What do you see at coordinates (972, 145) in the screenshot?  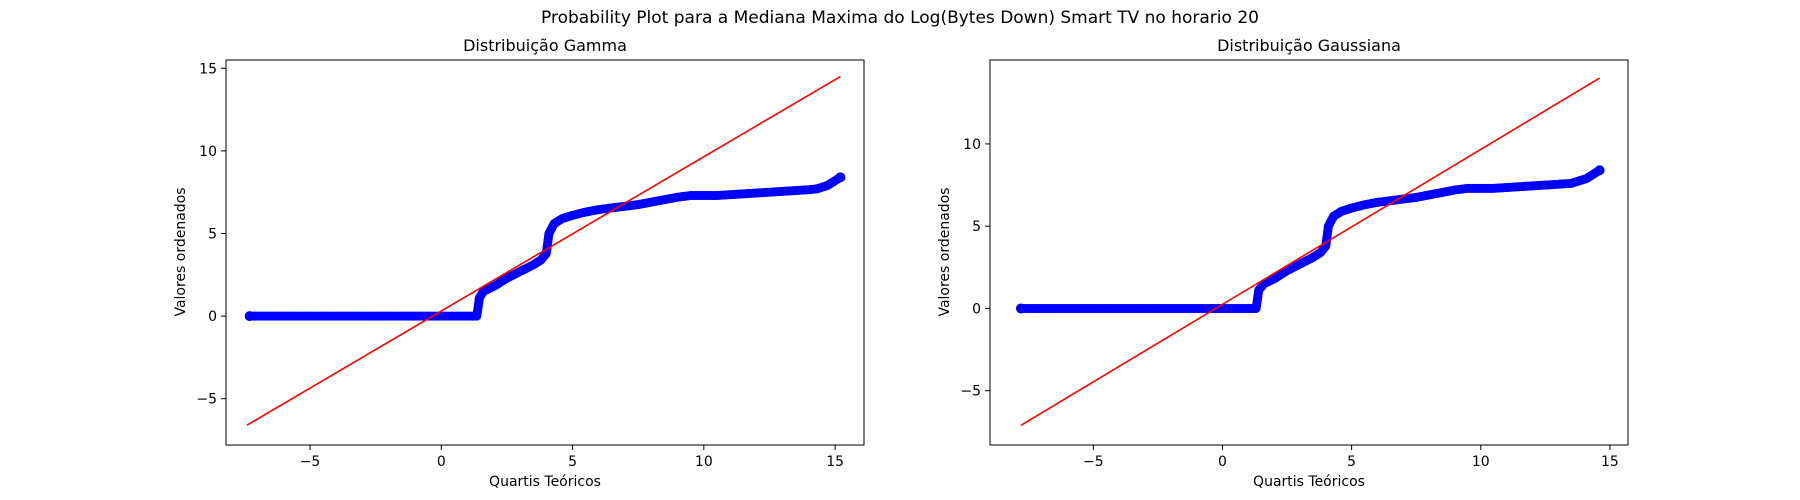 I see `gaussian-y-tick-label: 10` at bounding box center [972, 145].